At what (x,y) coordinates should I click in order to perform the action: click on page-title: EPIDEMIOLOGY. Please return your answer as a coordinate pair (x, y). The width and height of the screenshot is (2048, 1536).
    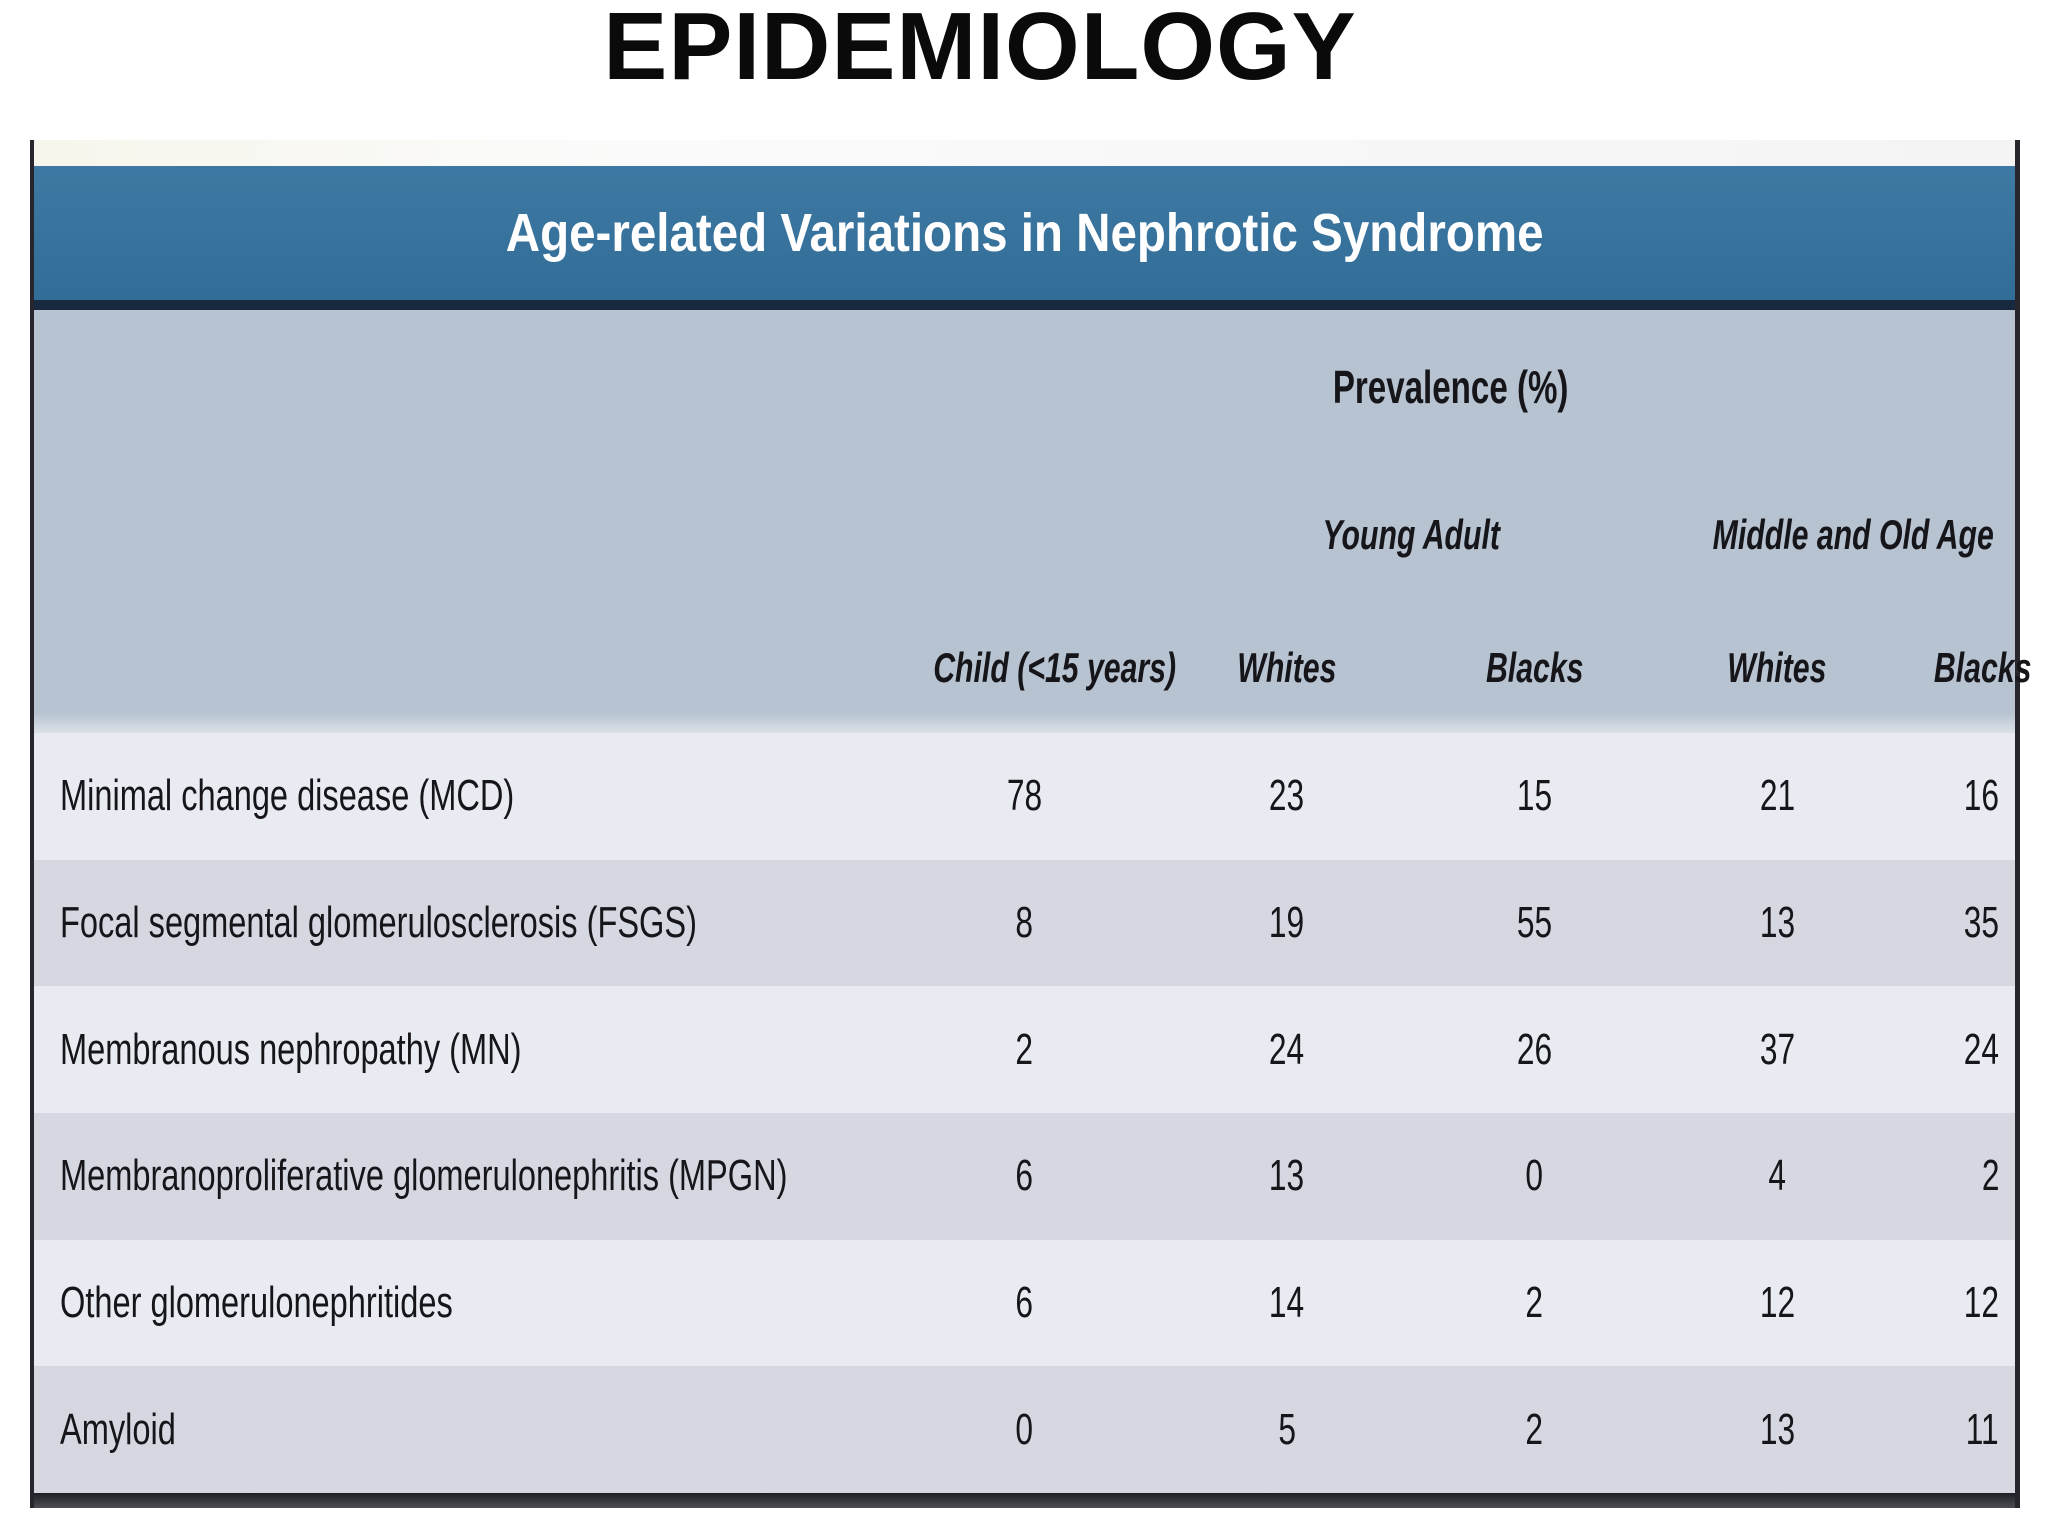
    Looking at the image, I should click on (980, 50).